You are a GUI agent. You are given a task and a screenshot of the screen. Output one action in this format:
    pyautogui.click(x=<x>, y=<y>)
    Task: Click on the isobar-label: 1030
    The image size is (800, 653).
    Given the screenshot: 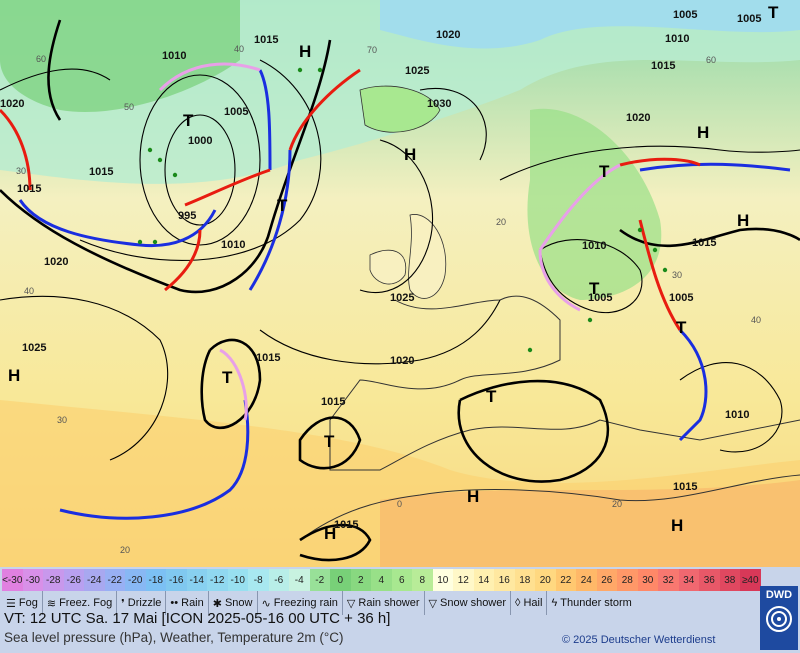 What is the action you would take?
    pyautogui.click(x=439, y=104)
    